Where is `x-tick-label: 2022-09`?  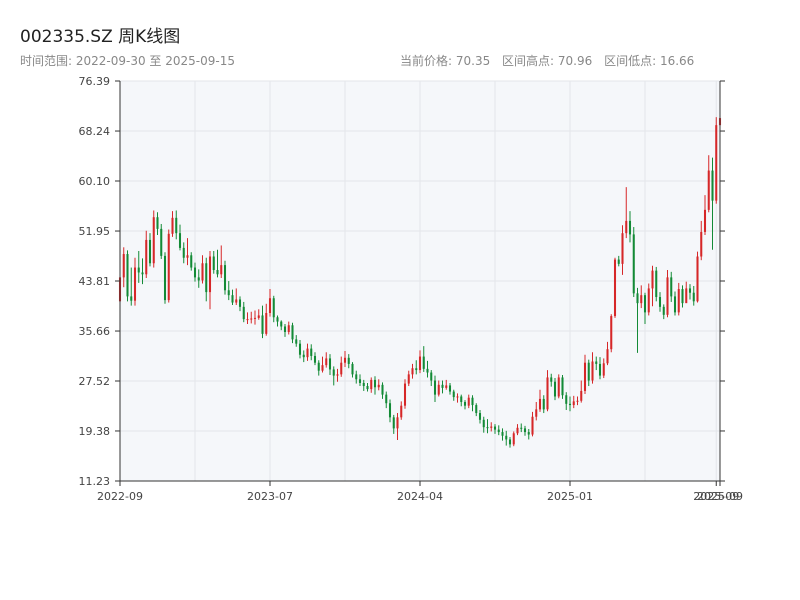 x-tick-label: 2022-09 is located at coordinates (120, 496).